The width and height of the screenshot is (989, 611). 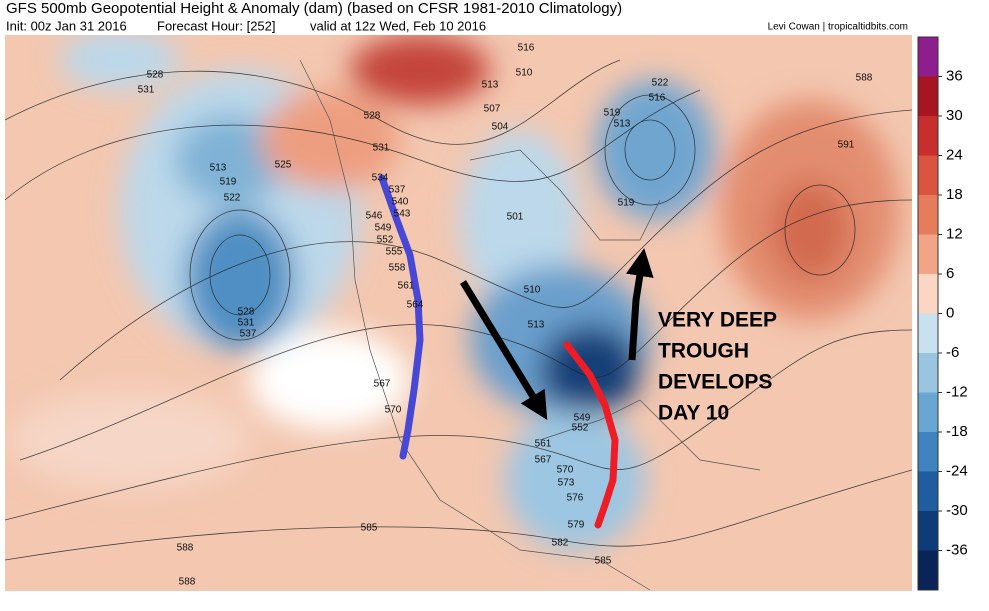 What do you see at coordinates (950, 273) in the screenshot?
I see `colorbar-tick-label: 6` at bounding box center [950, 273].